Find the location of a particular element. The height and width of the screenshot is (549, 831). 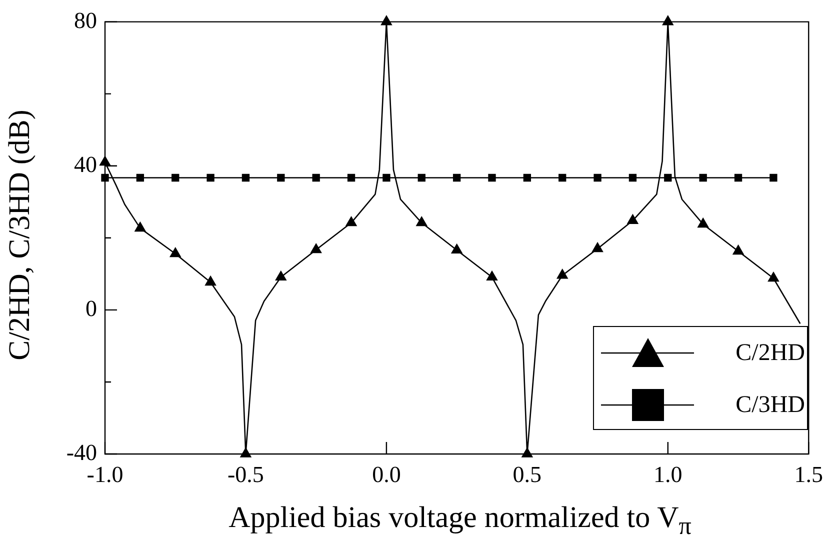

x-tick-label: 1.0 is located at coordinates (668, 474).